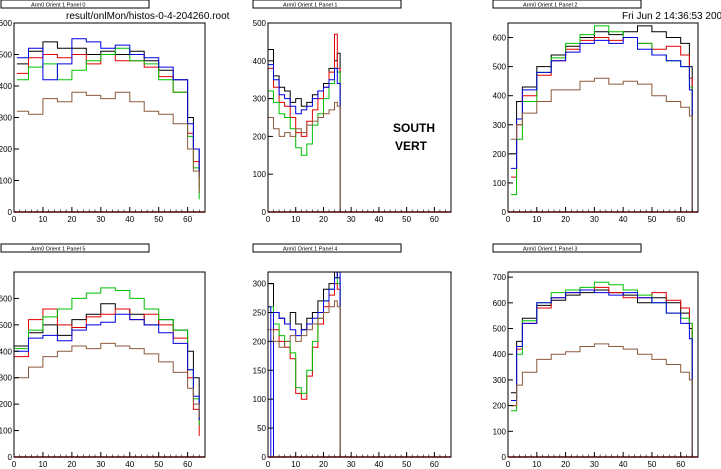  Describe the element at coordinates (414, 128) in the screenshot. I see `annotation-south: SOUTH` at that location.